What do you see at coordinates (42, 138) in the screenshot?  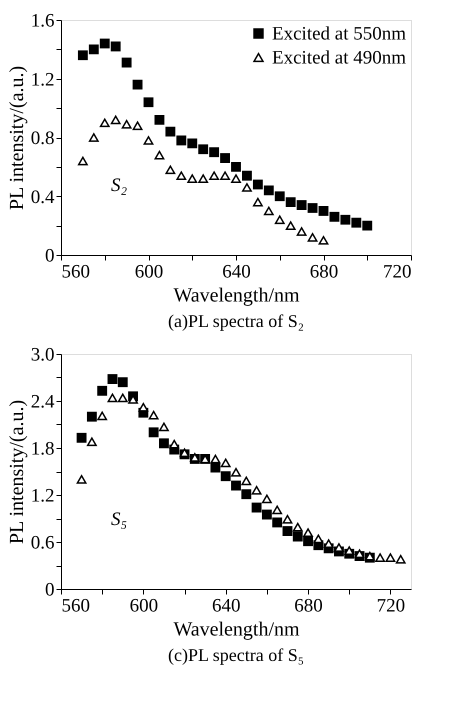 I see `y-tick-label: 0.8` at bounding box center [42, 138].